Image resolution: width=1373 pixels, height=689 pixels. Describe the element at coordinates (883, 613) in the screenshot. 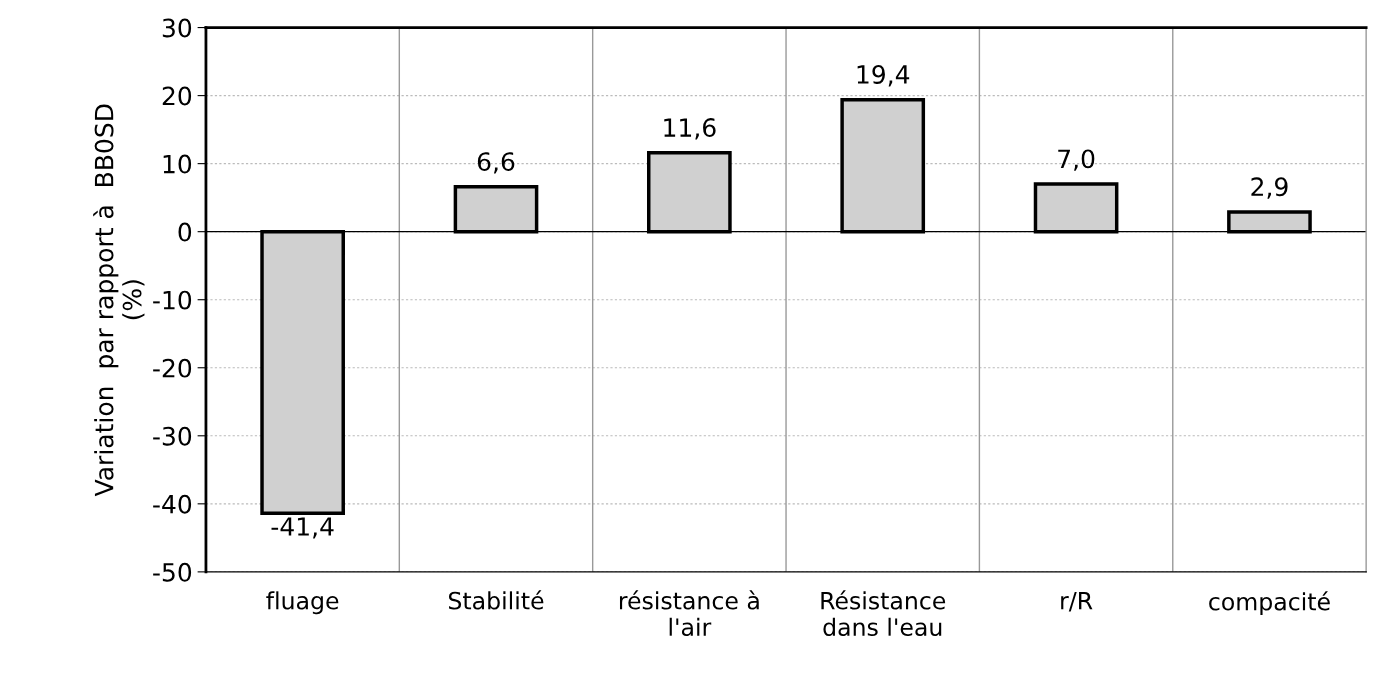

I see `x-tick-label: Résistance dans l'eau` at that location.